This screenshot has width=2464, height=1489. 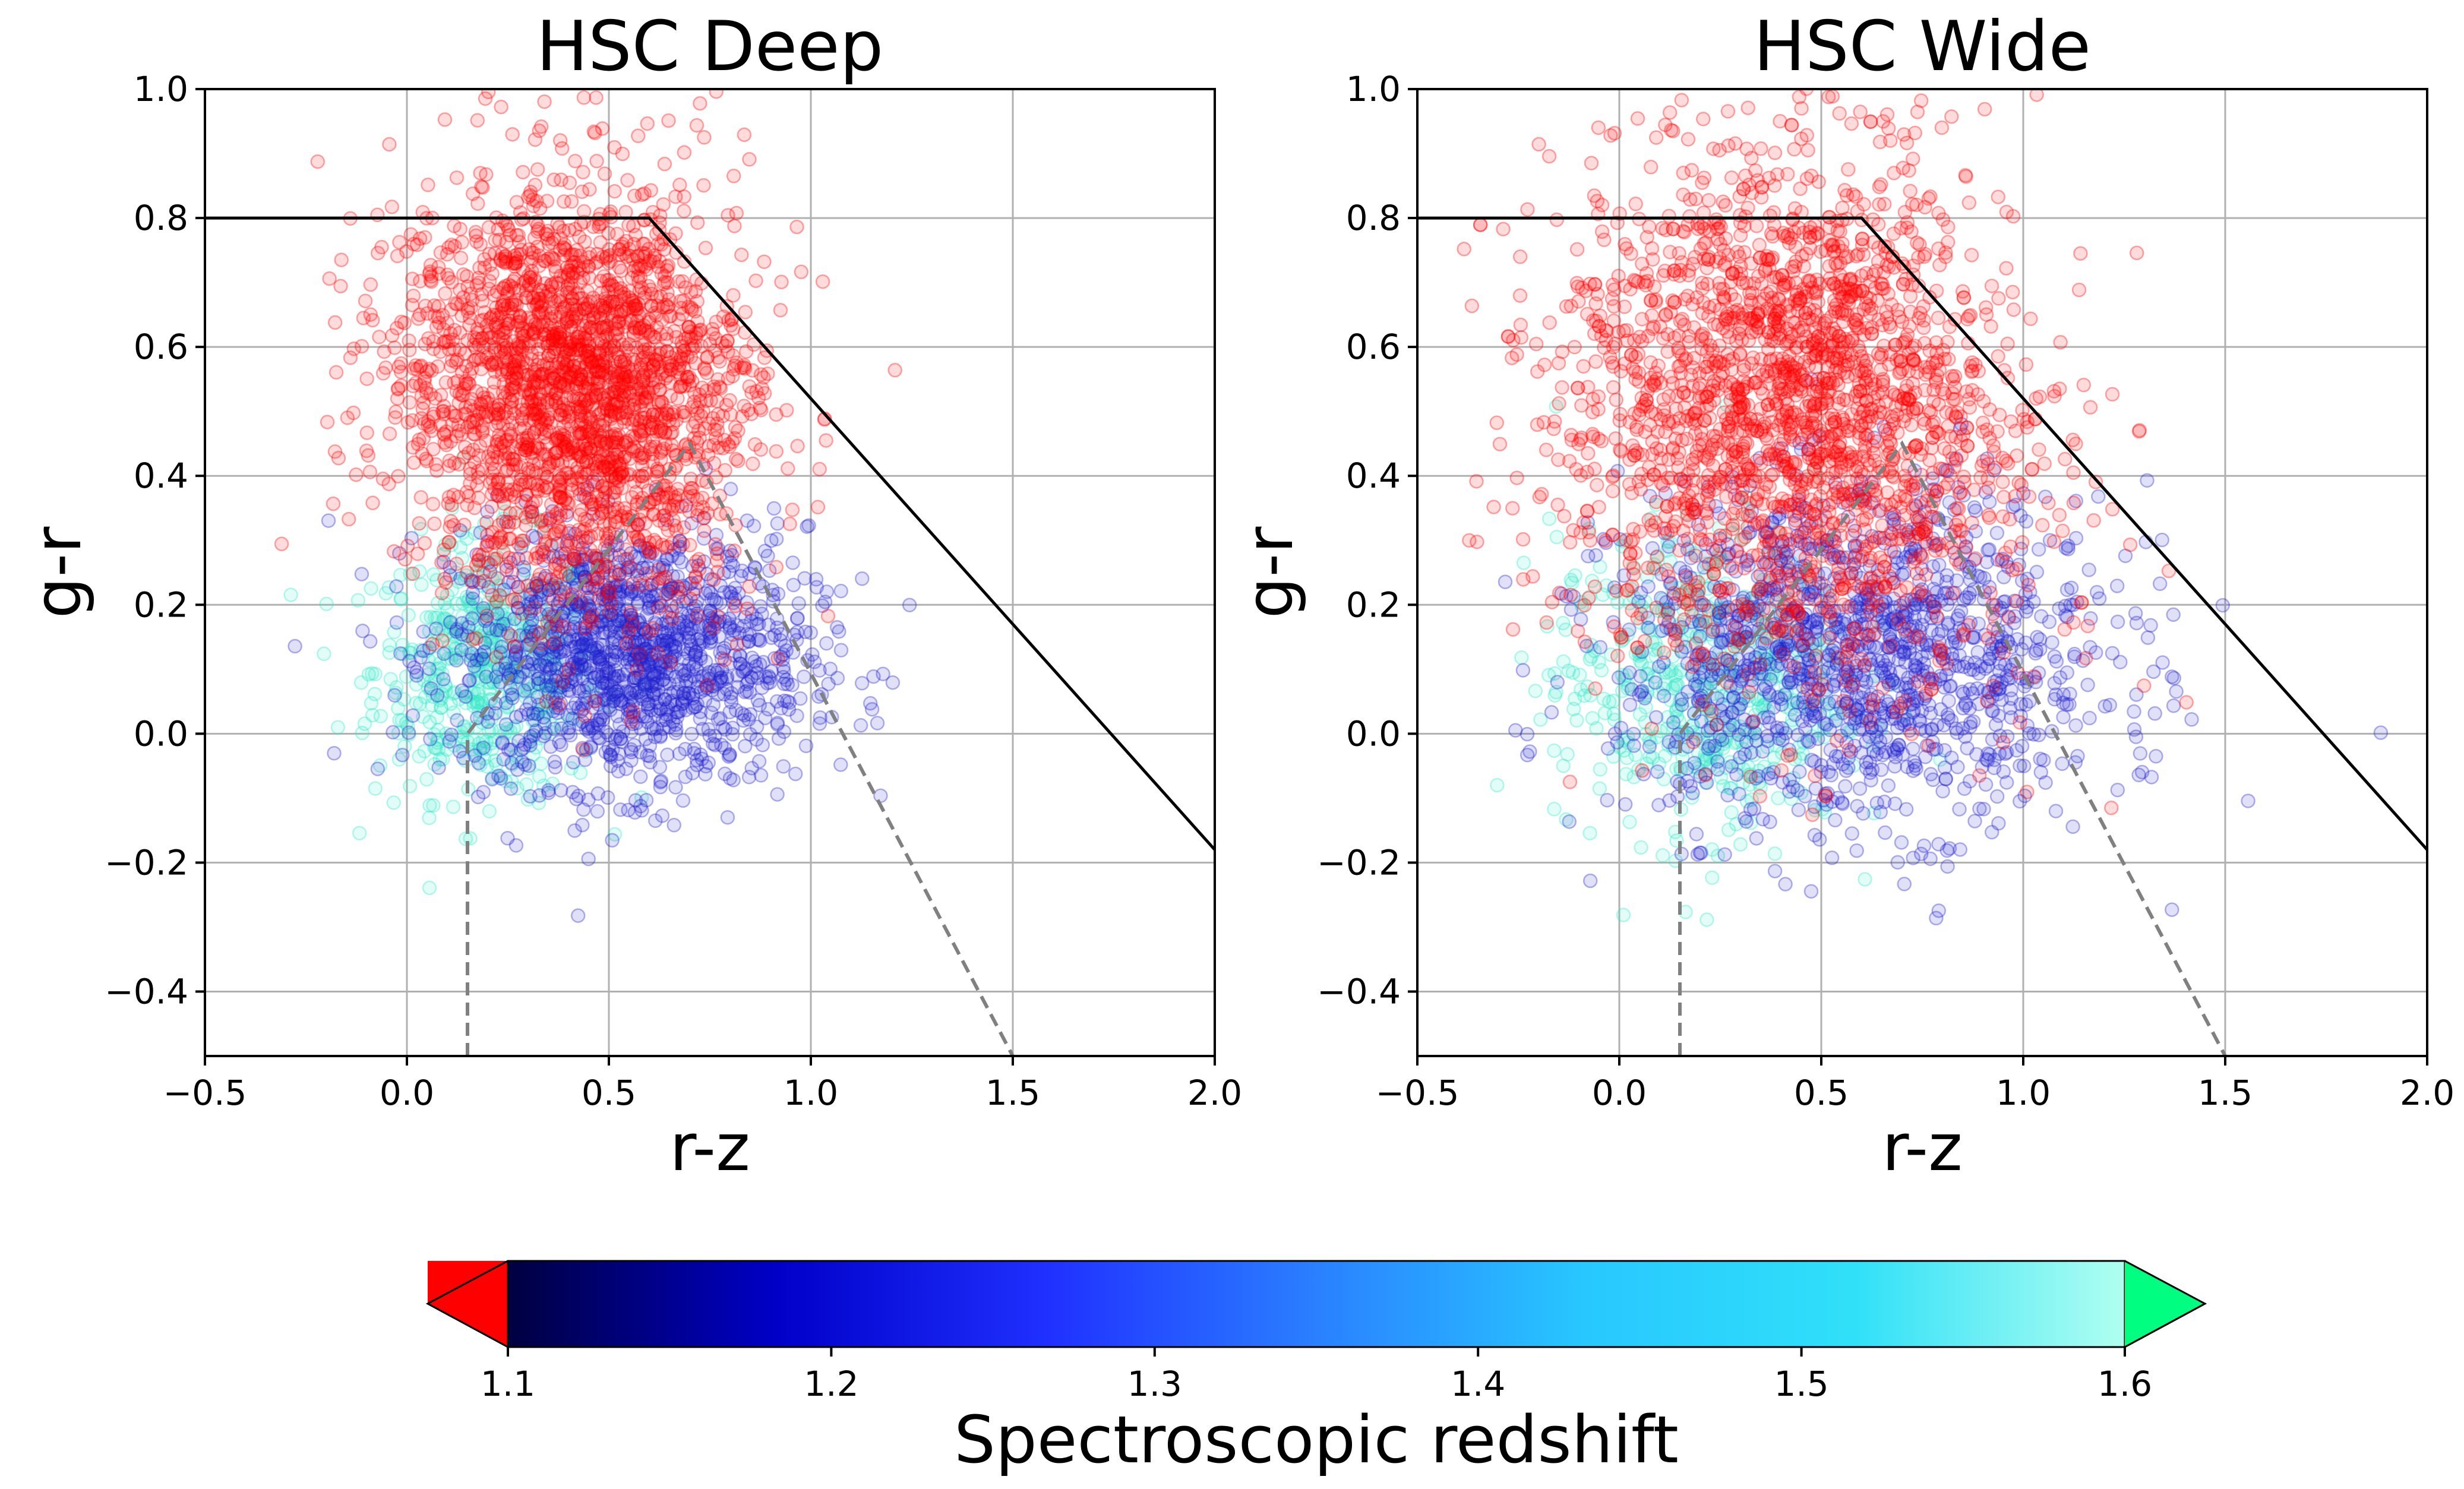 What do you see at coordinates (407, 1093) in the screenshot?
I see `x-tick-label: 0.0` at bounding box center [407, 1093].